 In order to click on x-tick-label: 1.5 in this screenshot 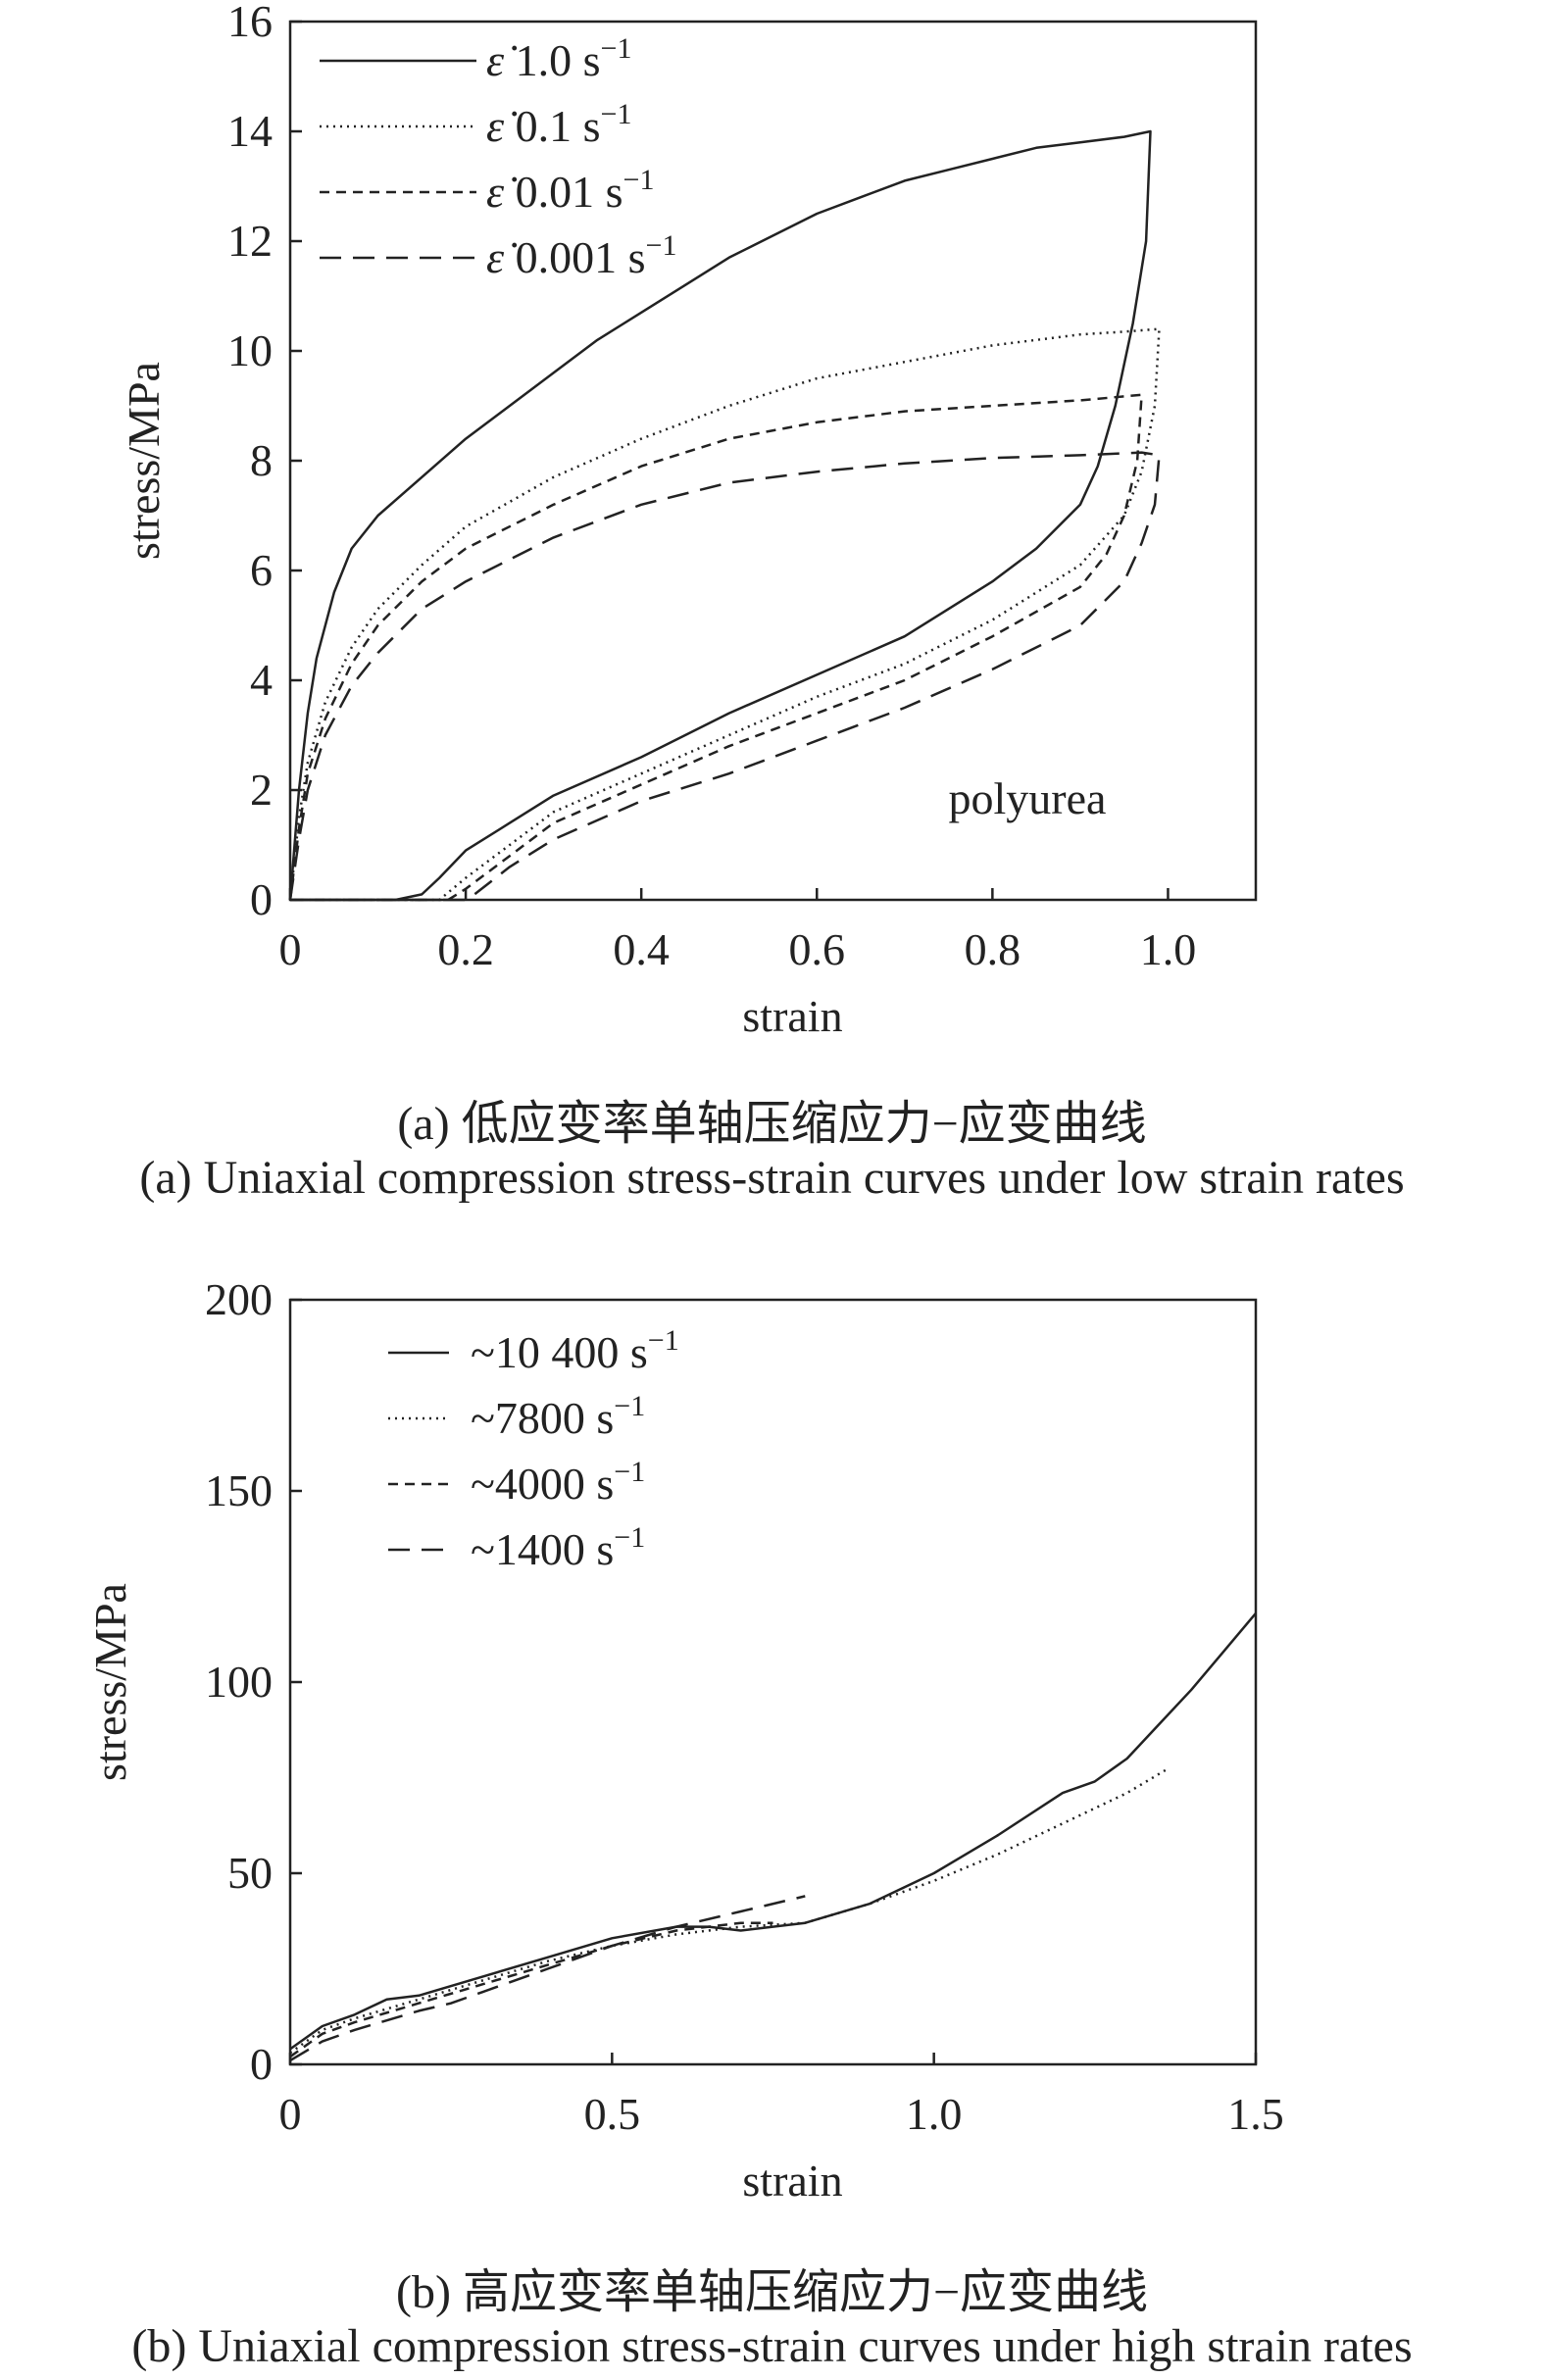, I will do `click(1256, 2114)`.